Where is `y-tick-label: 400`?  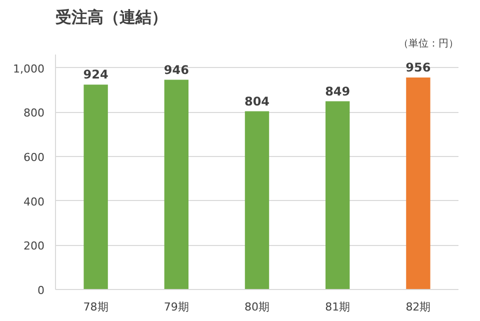
y-tick-label: 400 is located at coordinates (34, 201).